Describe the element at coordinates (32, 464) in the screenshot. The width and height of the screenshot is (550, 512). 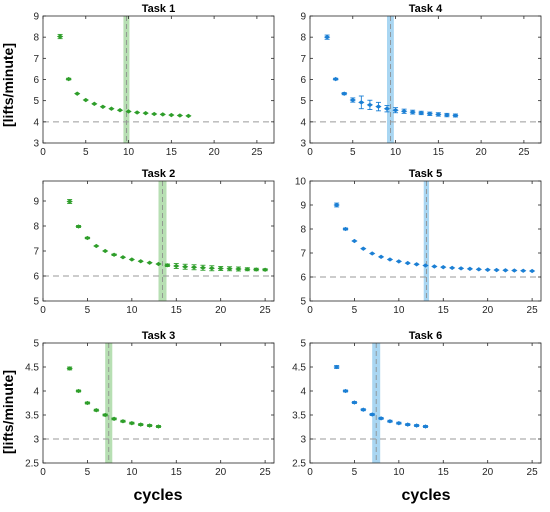
I see `y-tick-label: 2.5` at that location.